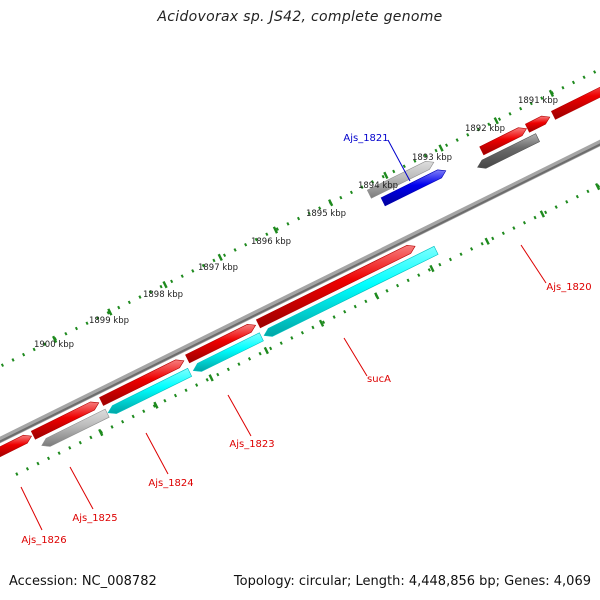  I want to click on gene-label-ajs-1826: Ajs_1826, so click(43, 540).